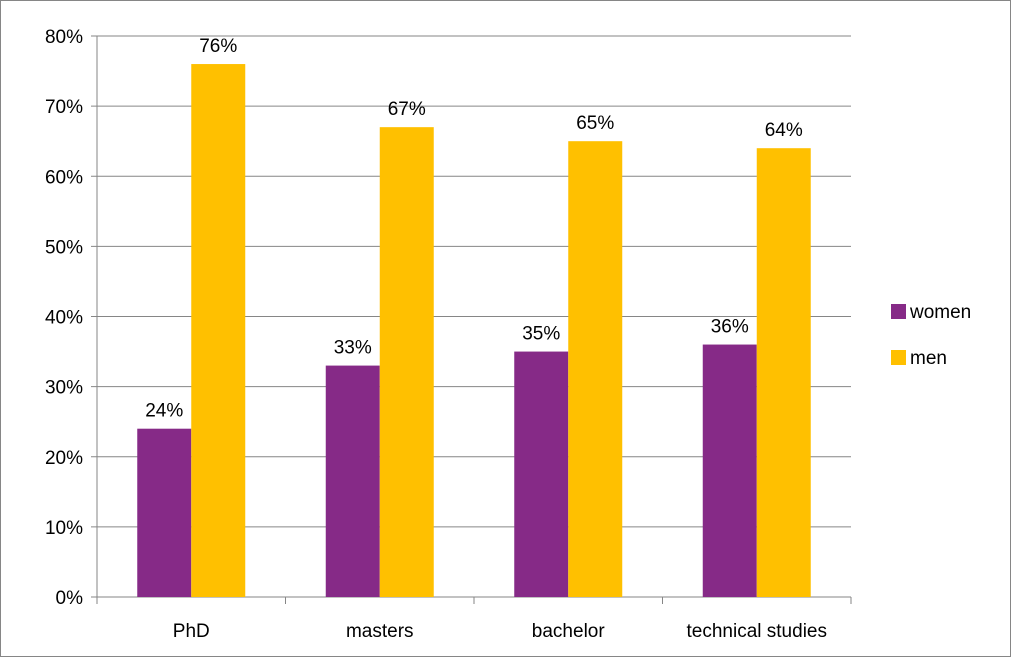 This screenshot has height=658, width=1011. What do you see at coordinates (191, 631) in the screenshot?
I see `x-tick-label: PhD` at bounding box center [191, 631].